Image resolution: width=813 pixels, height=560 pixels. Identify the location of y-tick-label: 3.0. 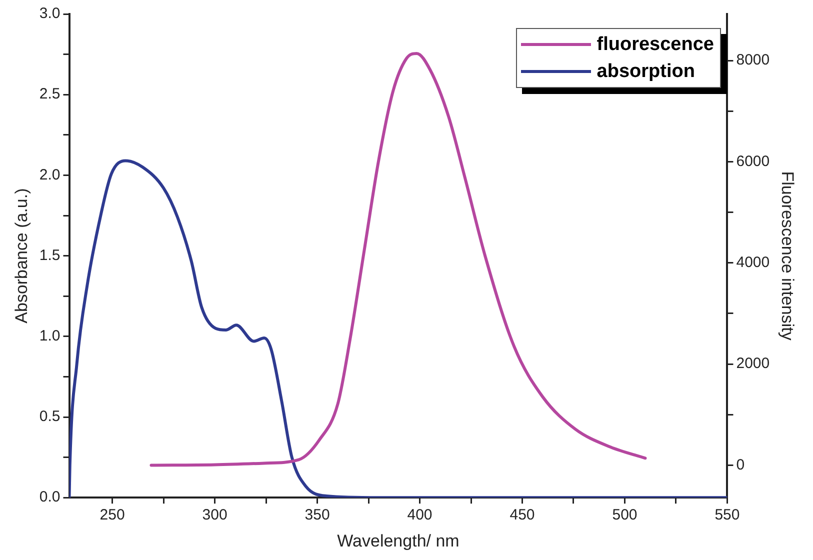
(49, 13).